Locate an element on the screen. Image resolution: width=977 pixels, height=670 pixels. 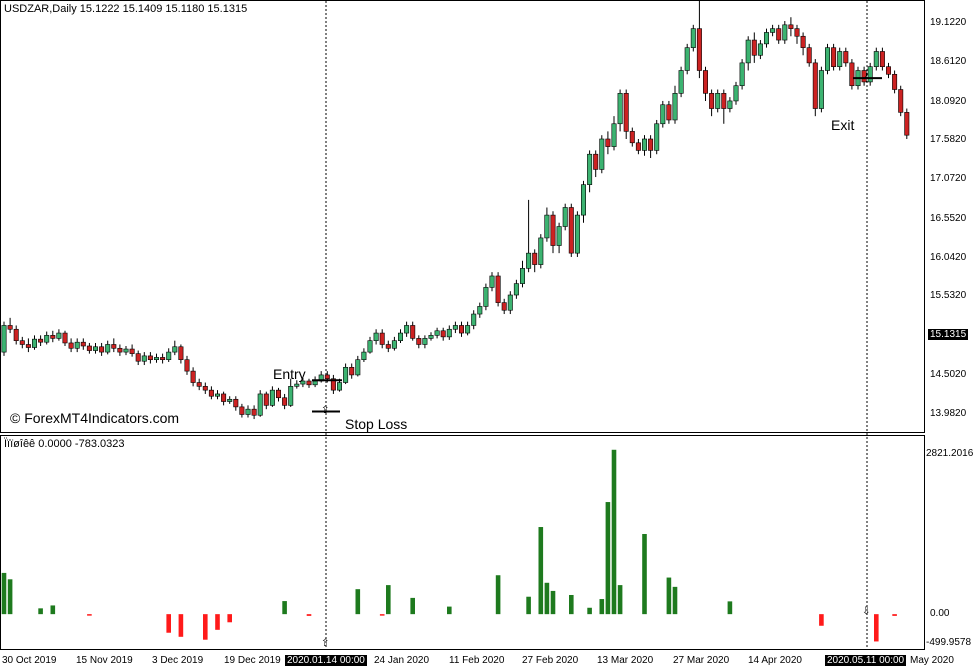
entry-signal-arrow-icon: ⇧ is located at coordinates (325, 643).